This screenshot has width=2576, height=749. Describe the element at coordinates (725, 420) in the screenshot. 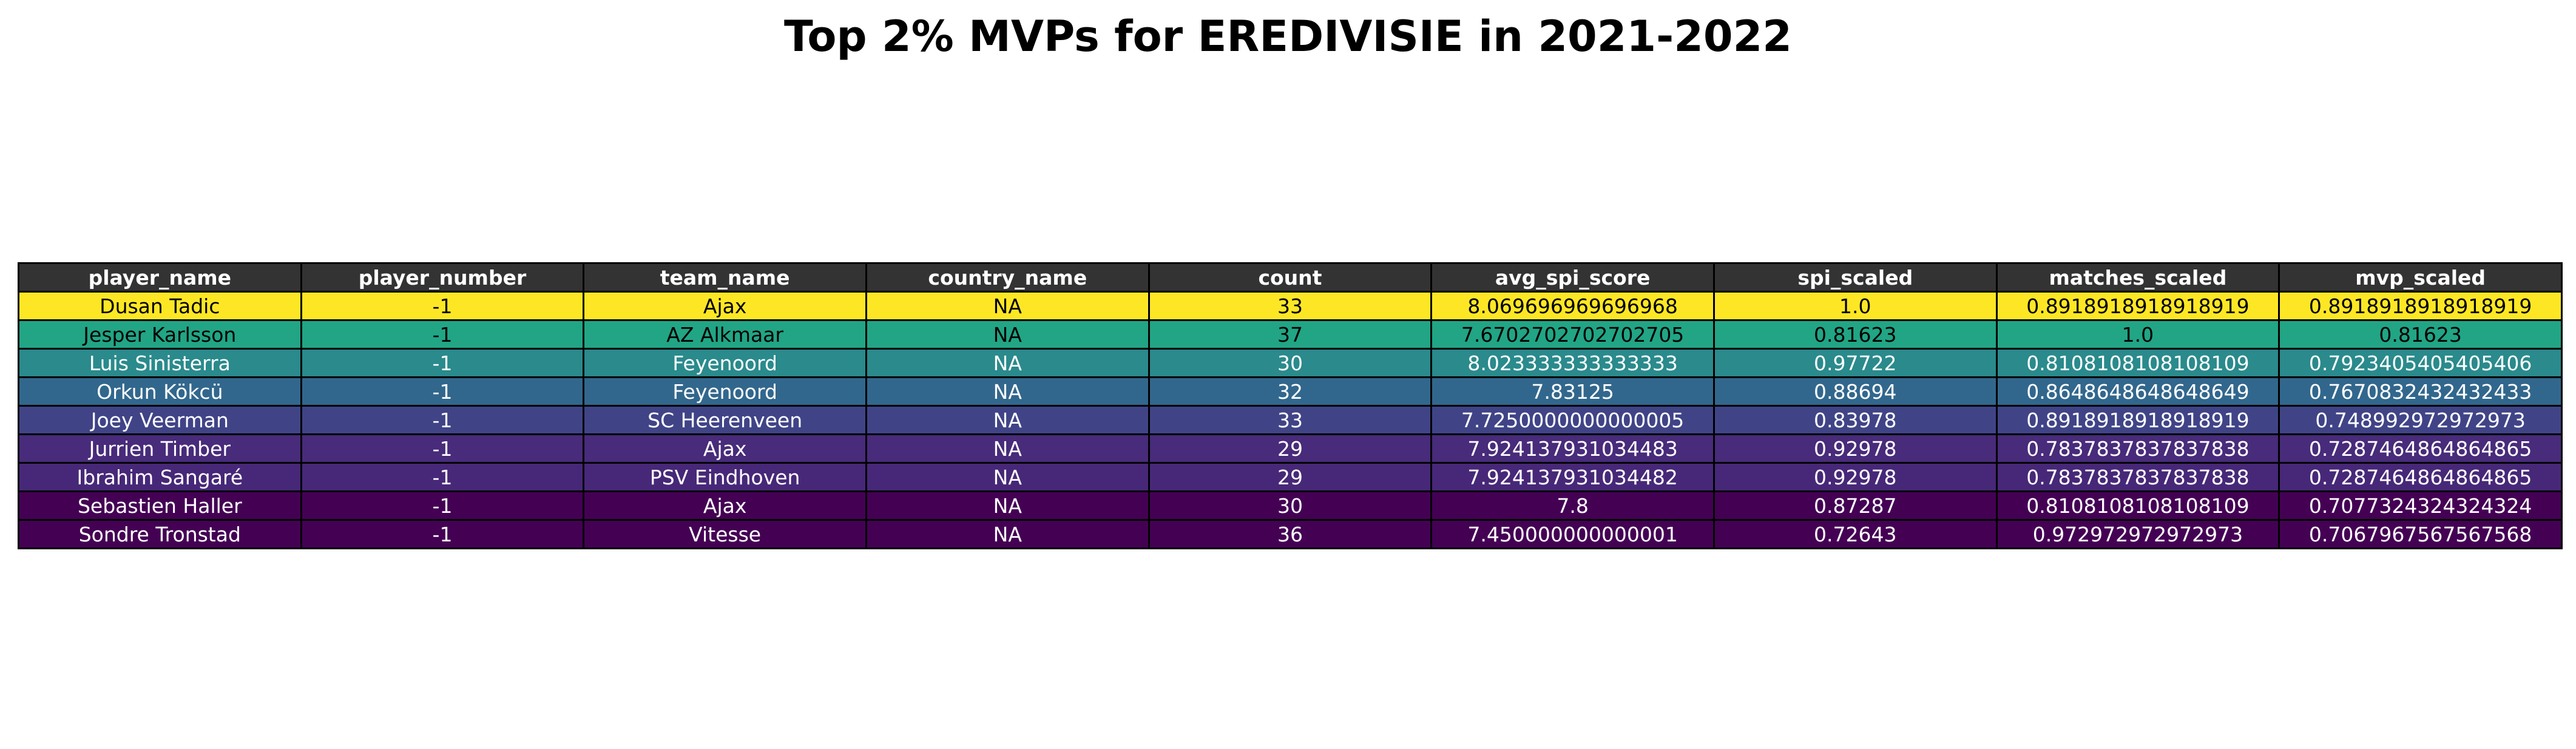

I see `table-cell-team-name: SC Heerenveen` at that location.